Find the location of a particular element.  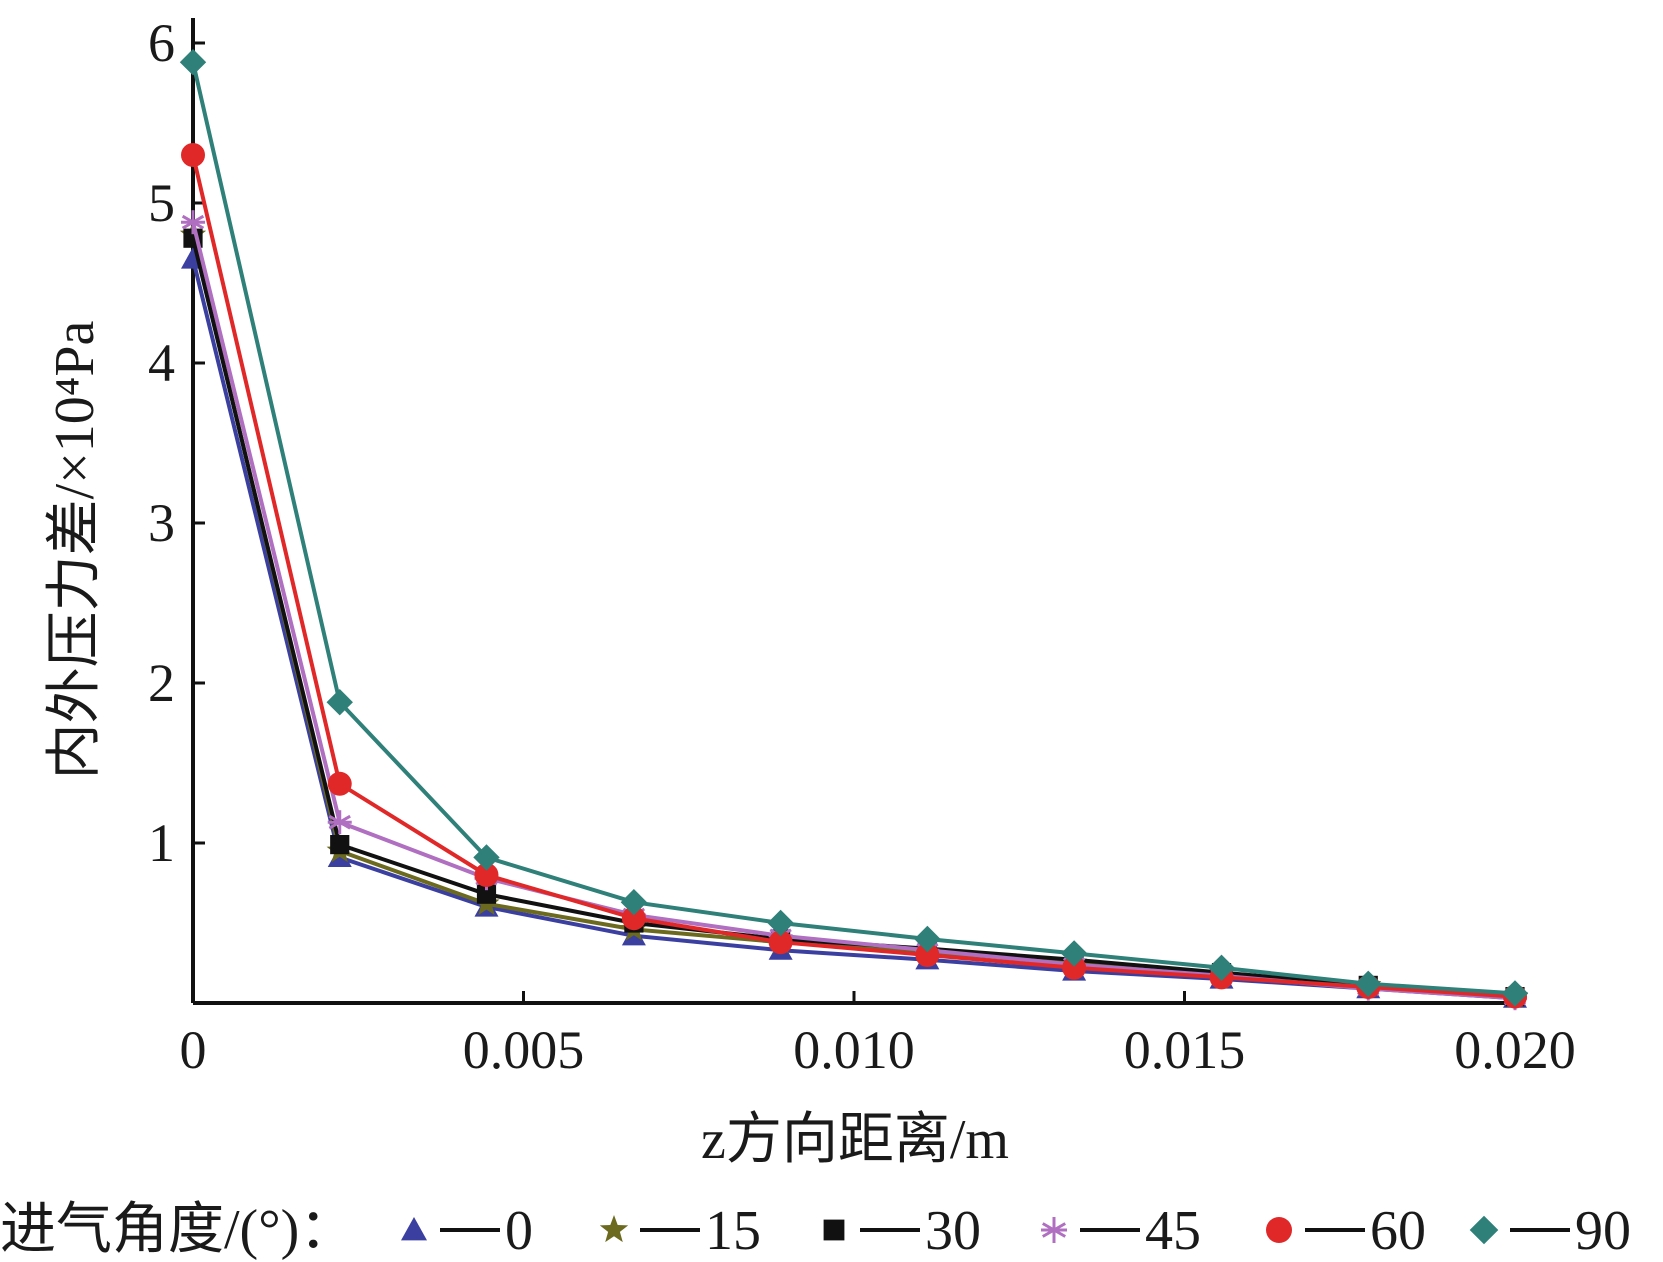

legend-label: 30 is located at coordinates (953, 1231).